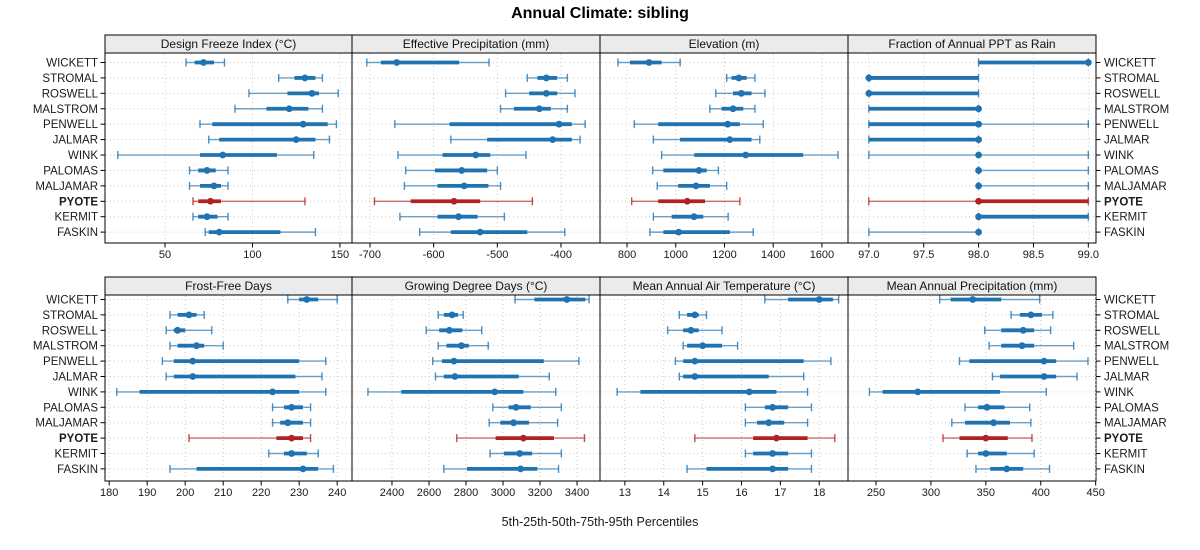 The width and height of the screenshot is (1200, 550). Describe the element at coordinates (250, 438) in the screenshot. I see `percentile-row-pyote` at that location.